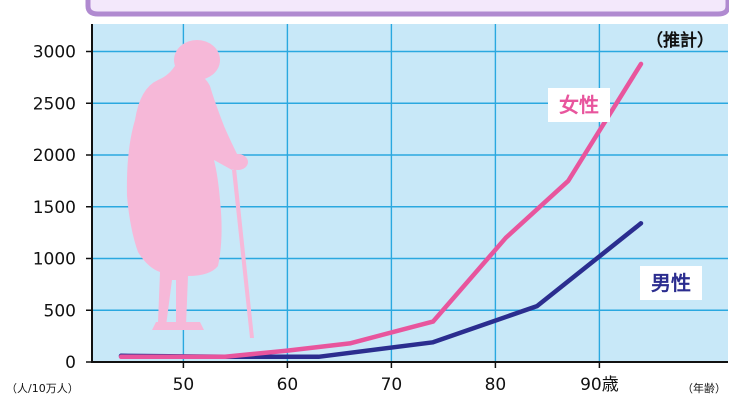  Describe the element at coordinates (680, 40) in the screenshot. I see `estimate-note: （推計）` at that location.